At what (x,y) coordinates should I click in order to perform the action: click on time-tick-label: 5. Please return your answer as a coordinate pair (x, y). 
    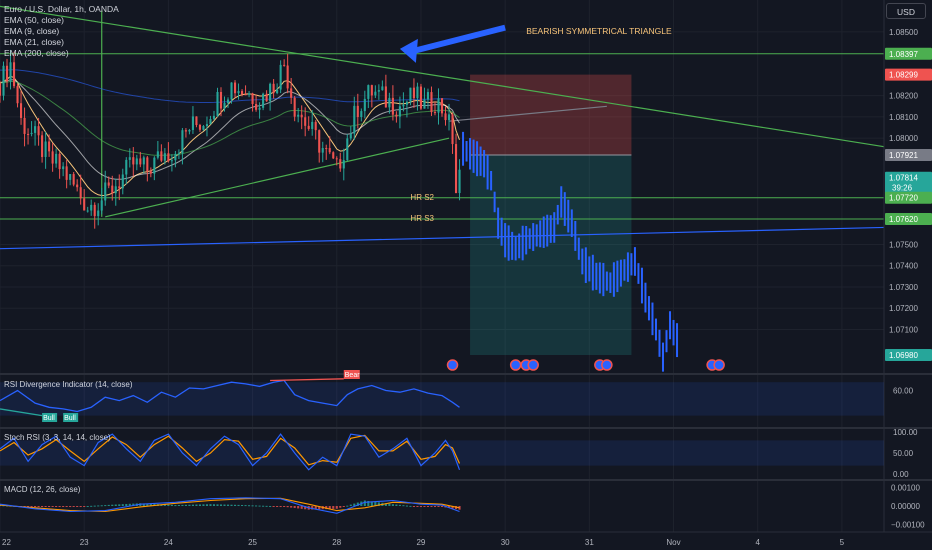
    Looking at the image, I should click on (842, 542).